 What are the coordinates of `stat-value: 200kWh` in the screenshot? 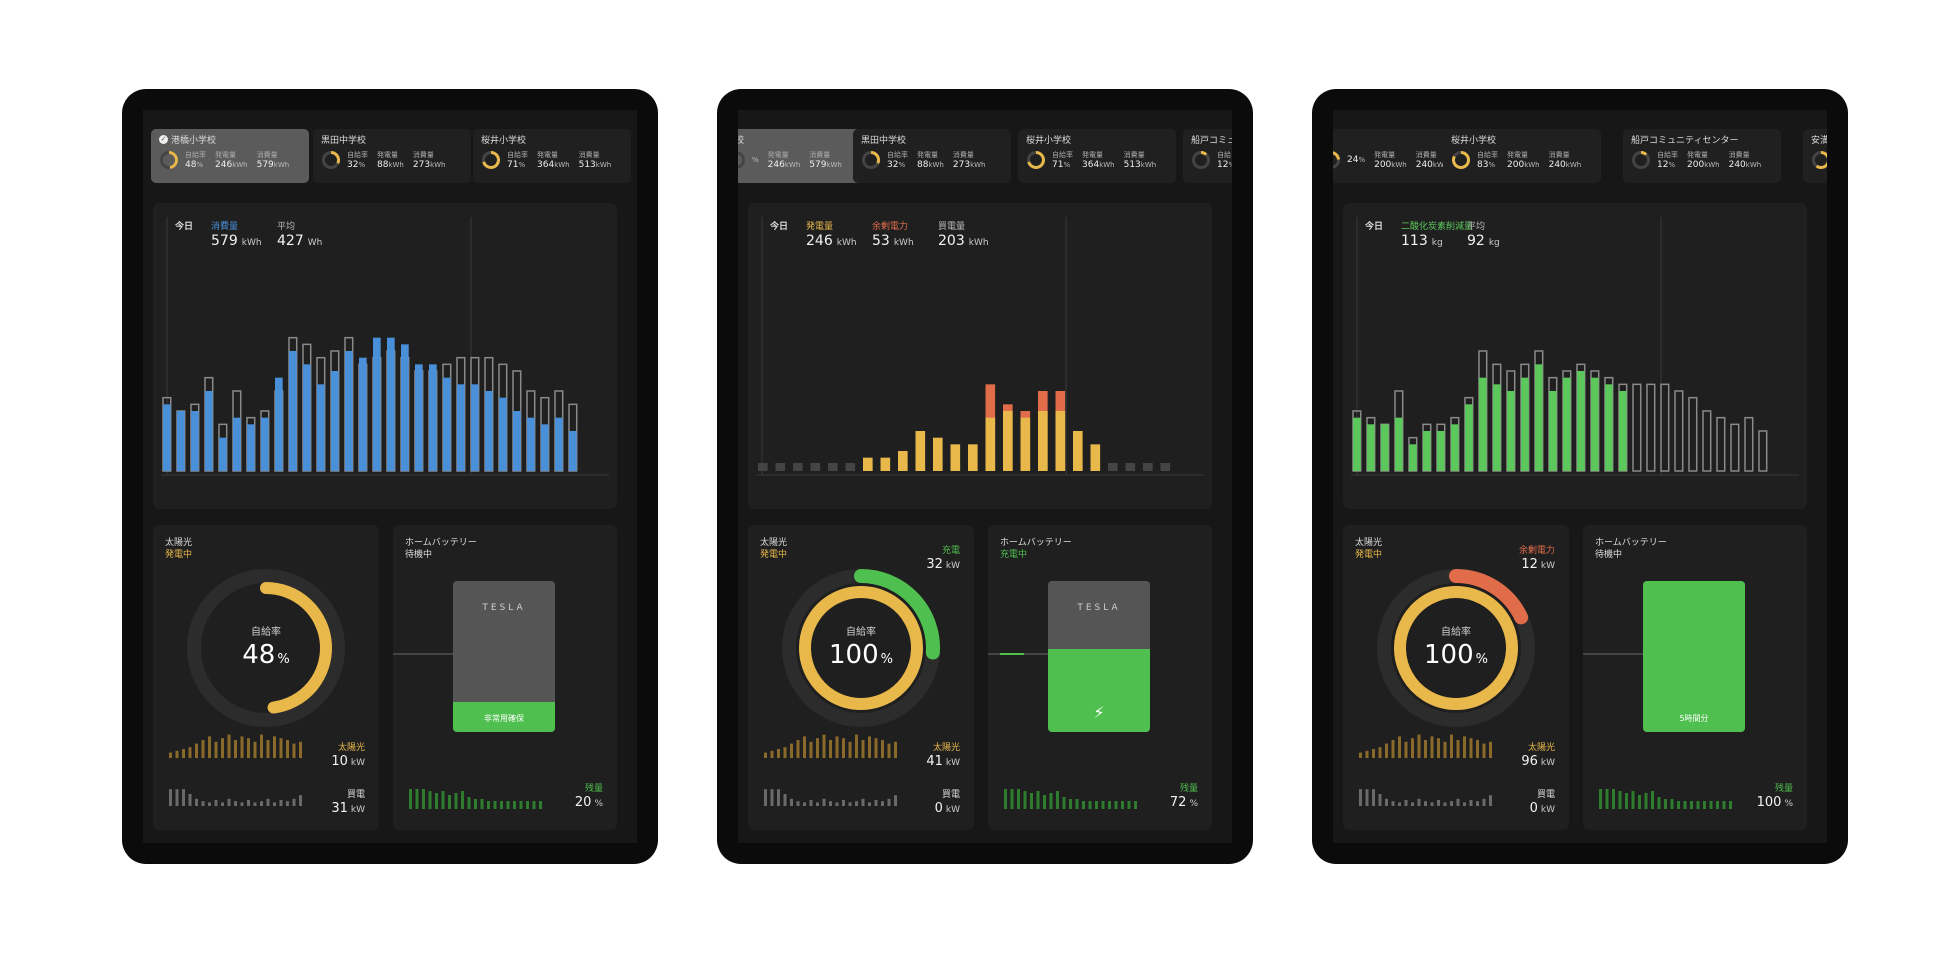 It's located at (1703, 165).